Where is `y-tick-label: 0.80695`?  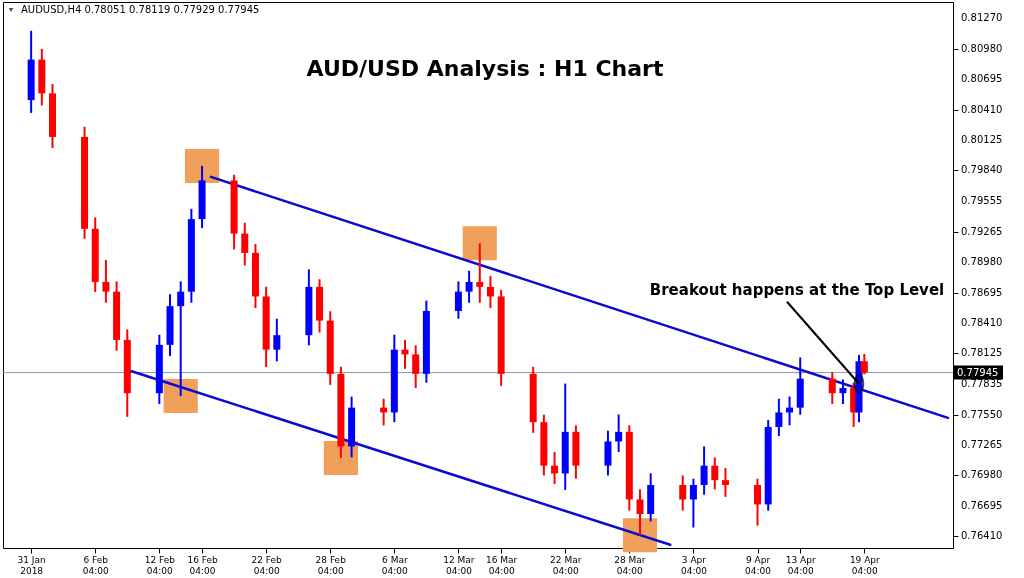
y-tick-label: 0.80695 is located at coordinates (982, 79).